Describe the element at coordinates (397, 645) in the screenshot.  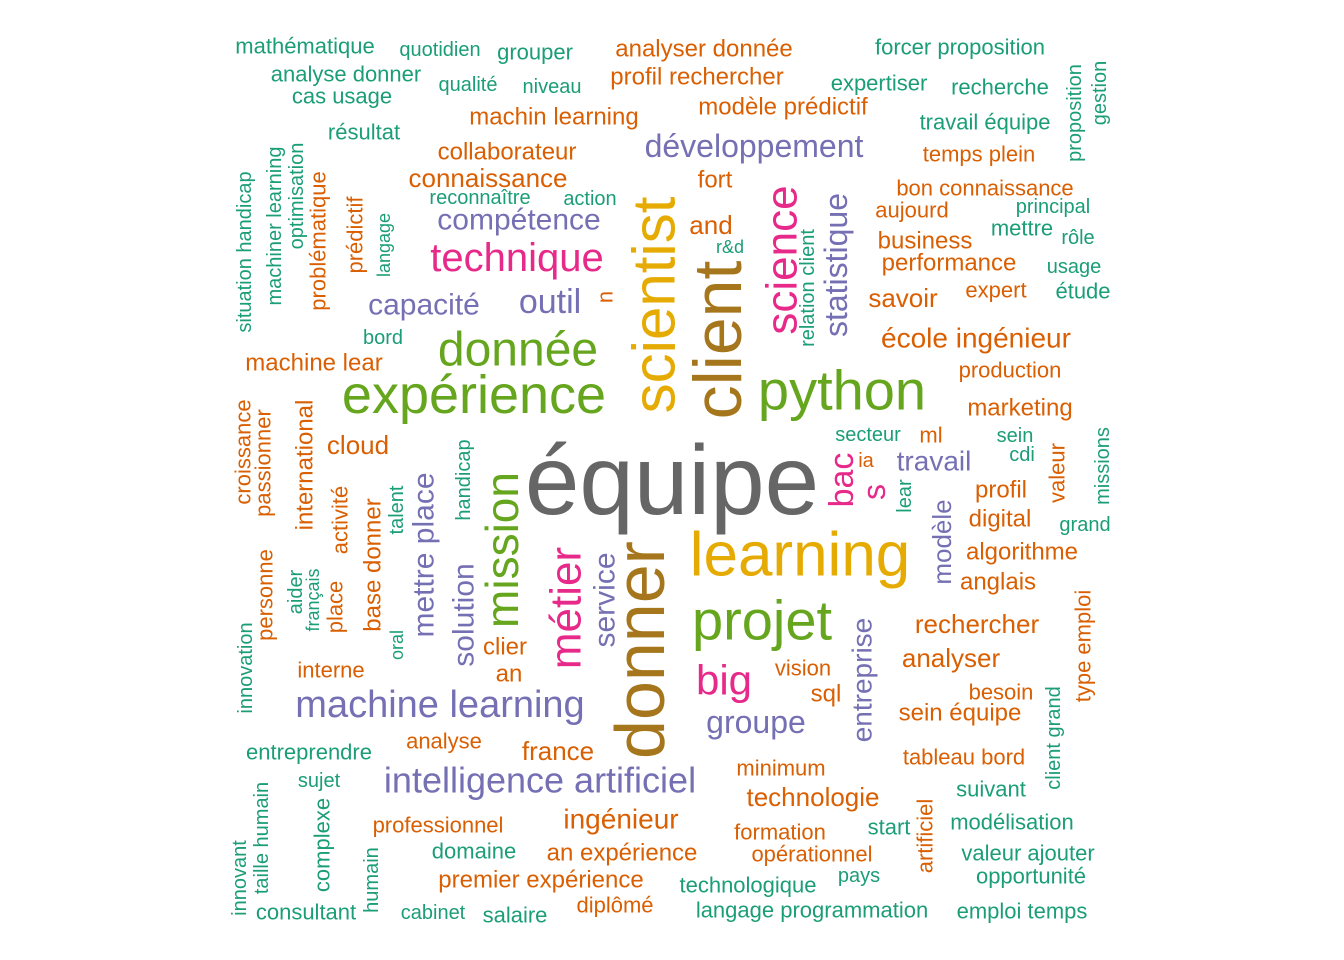
I see `word-oral: oral` at that location.